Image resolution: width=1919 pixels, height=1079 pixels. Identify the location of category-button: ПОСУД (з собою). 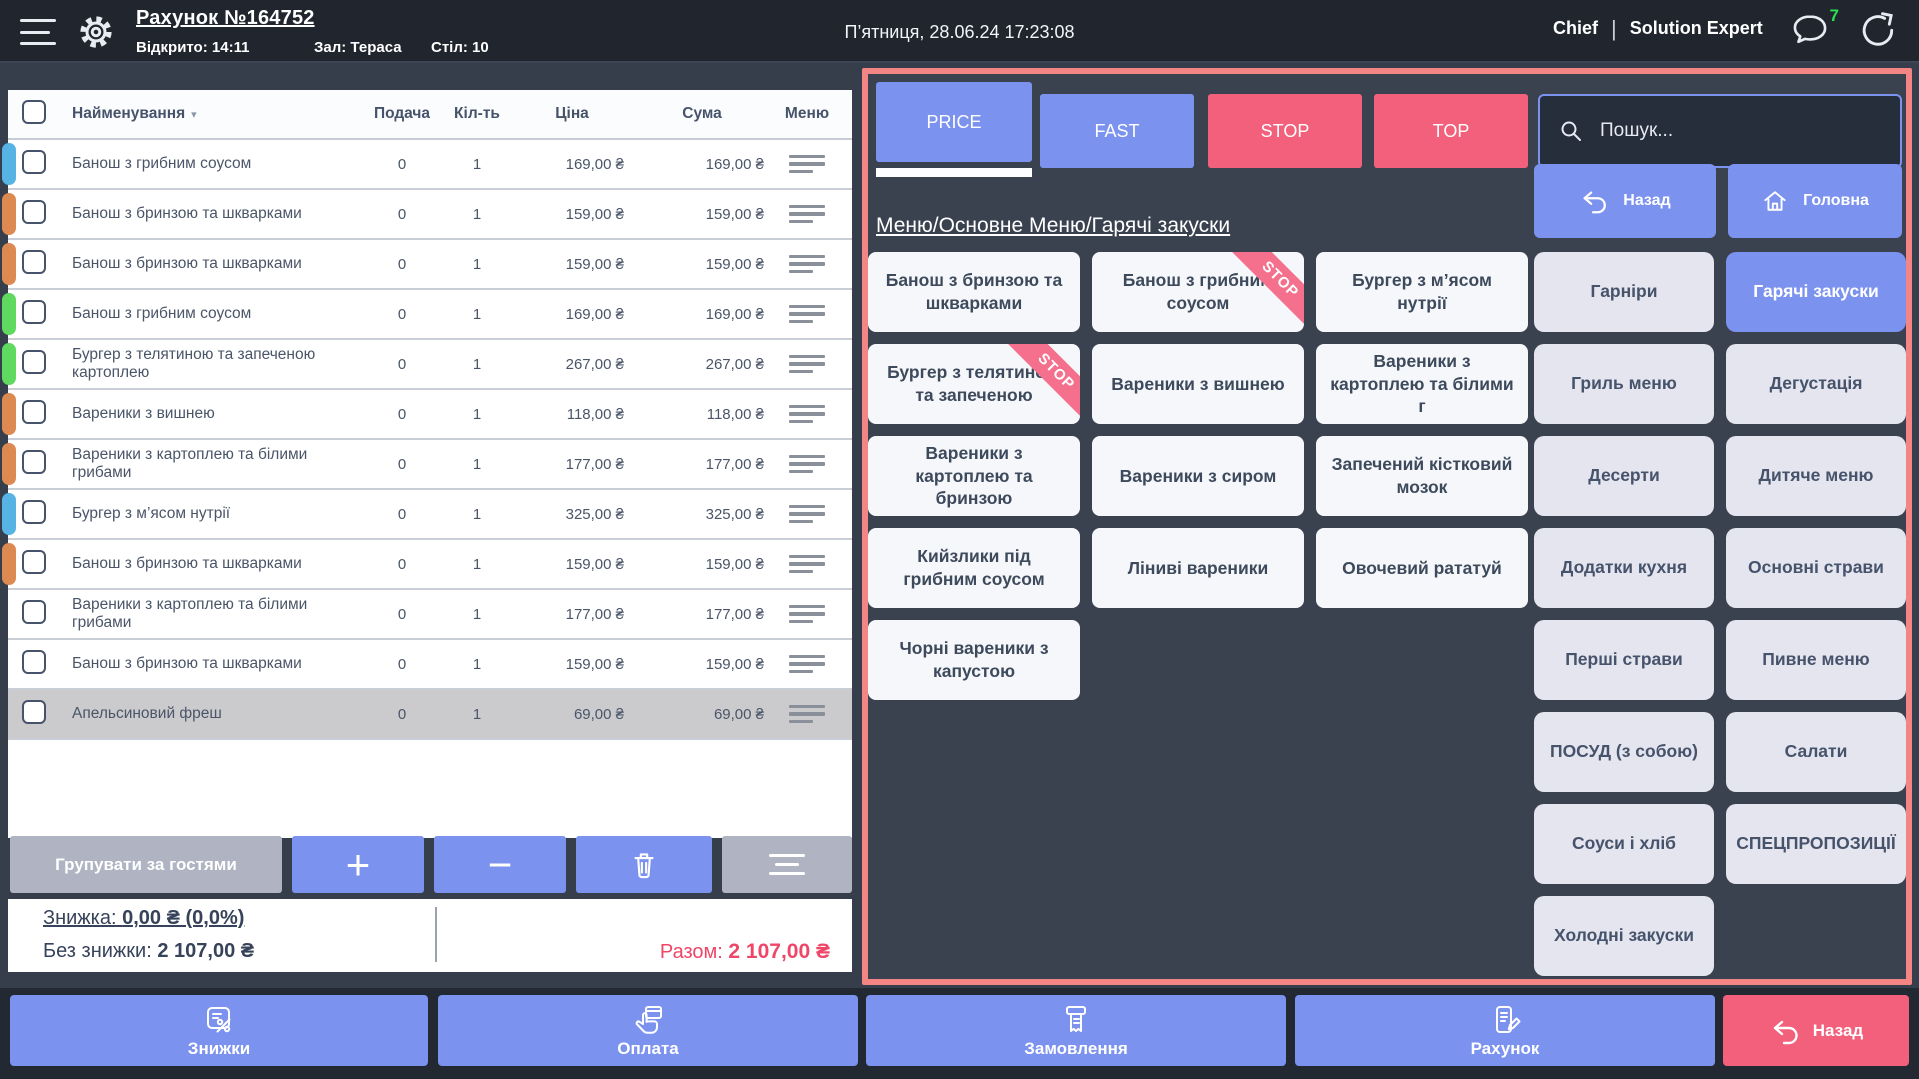
(1624, 752).